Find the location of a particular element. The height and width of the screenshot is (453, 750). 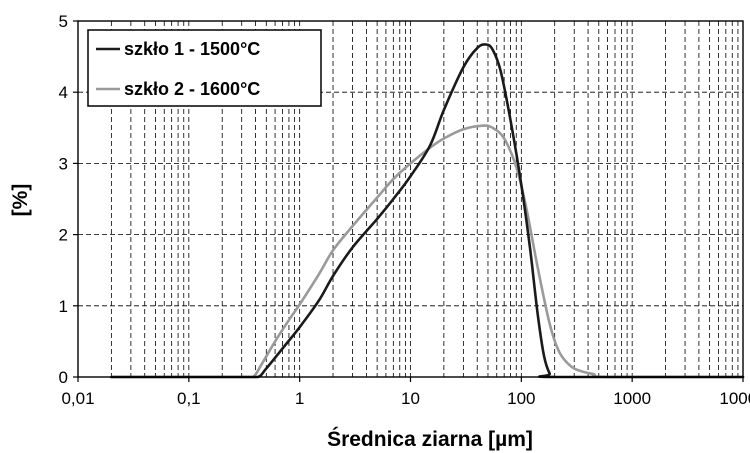

x-tick-label: 1000 is located at coordinates (632, 398).